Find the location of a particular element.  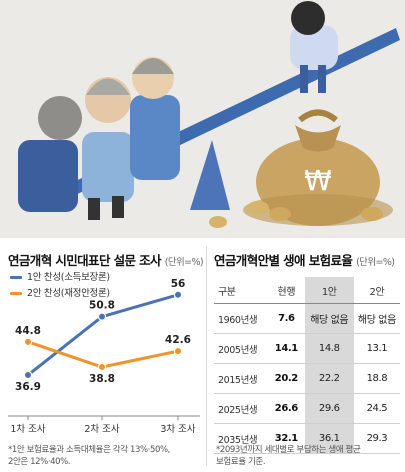

legend-swatch-plan1 is located at coordinates (16, 277).